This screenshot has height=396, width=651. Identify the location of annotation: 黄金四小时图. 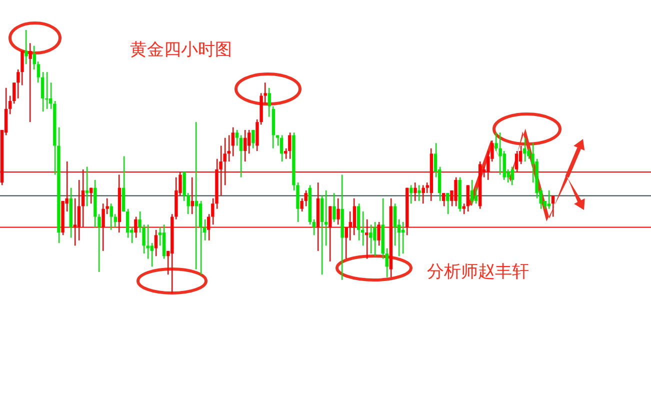
(181, 50).